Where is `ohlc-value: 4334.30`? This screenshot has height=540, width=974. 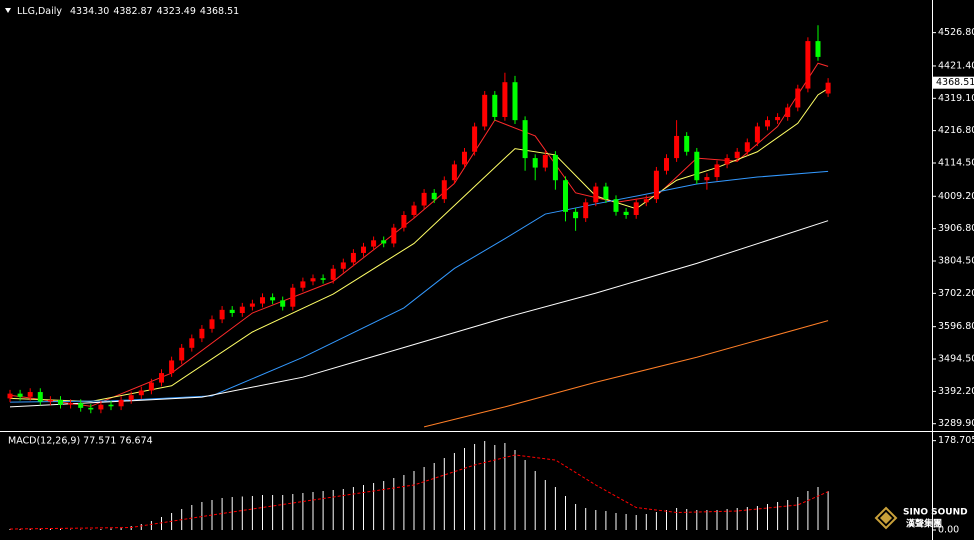
ohlc-value: 4334.30 is located at coordinates (89, 11).